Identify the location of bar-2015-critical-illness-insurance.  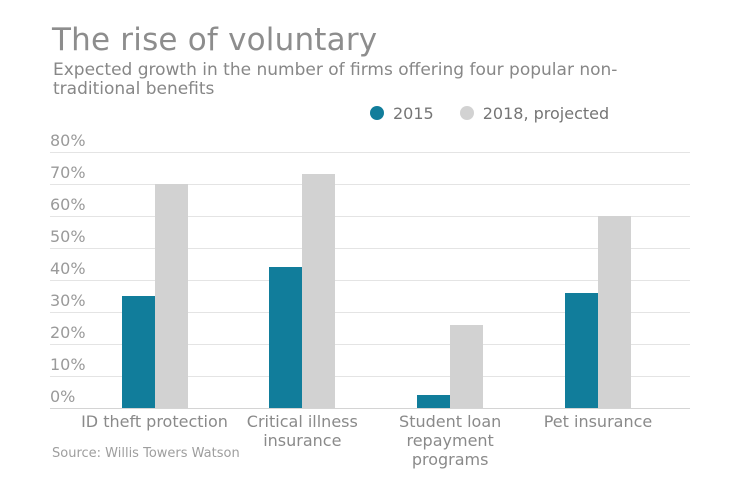
(286, 337).